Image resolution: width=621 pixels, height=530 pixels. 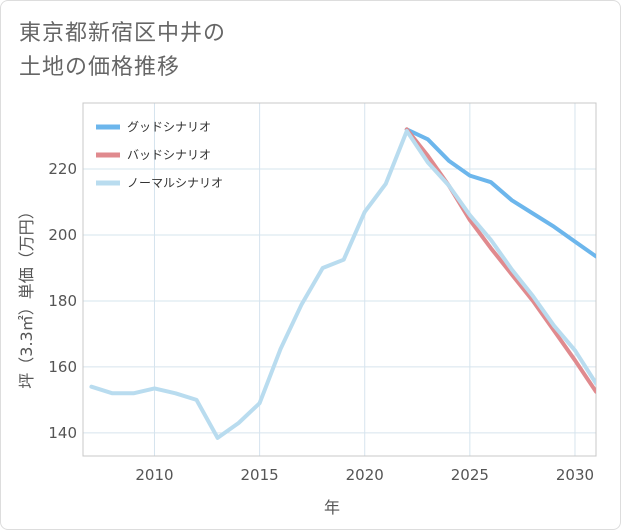 I want to click on x-tick-label-2020: 2020, so click(x=365, y=475).